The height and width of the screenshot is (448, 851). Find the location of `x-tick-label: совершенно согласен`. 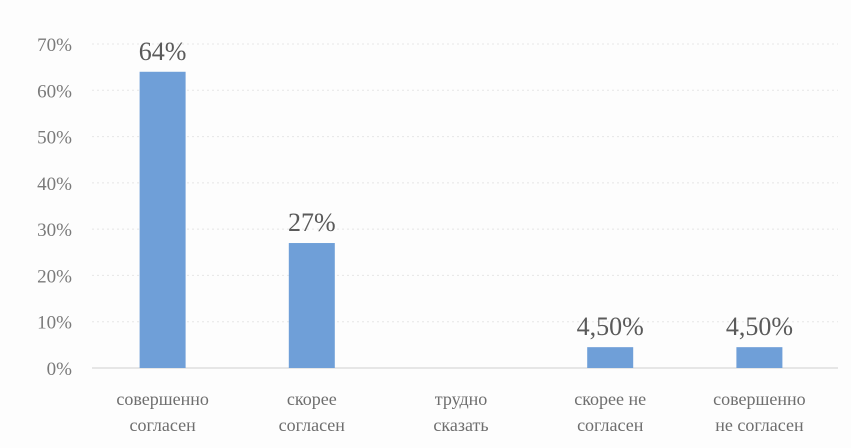

x-tick-label: совершенно согласен is located at coordinates (162, 412).